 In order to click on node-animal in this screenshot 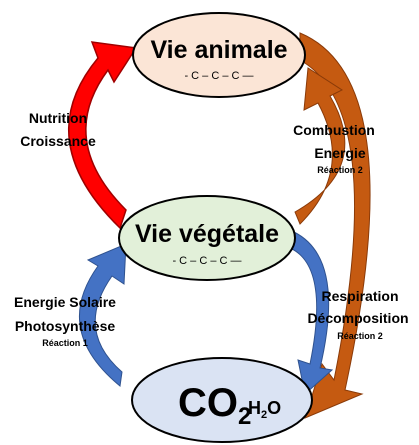, I will do `click(219, 55)`.